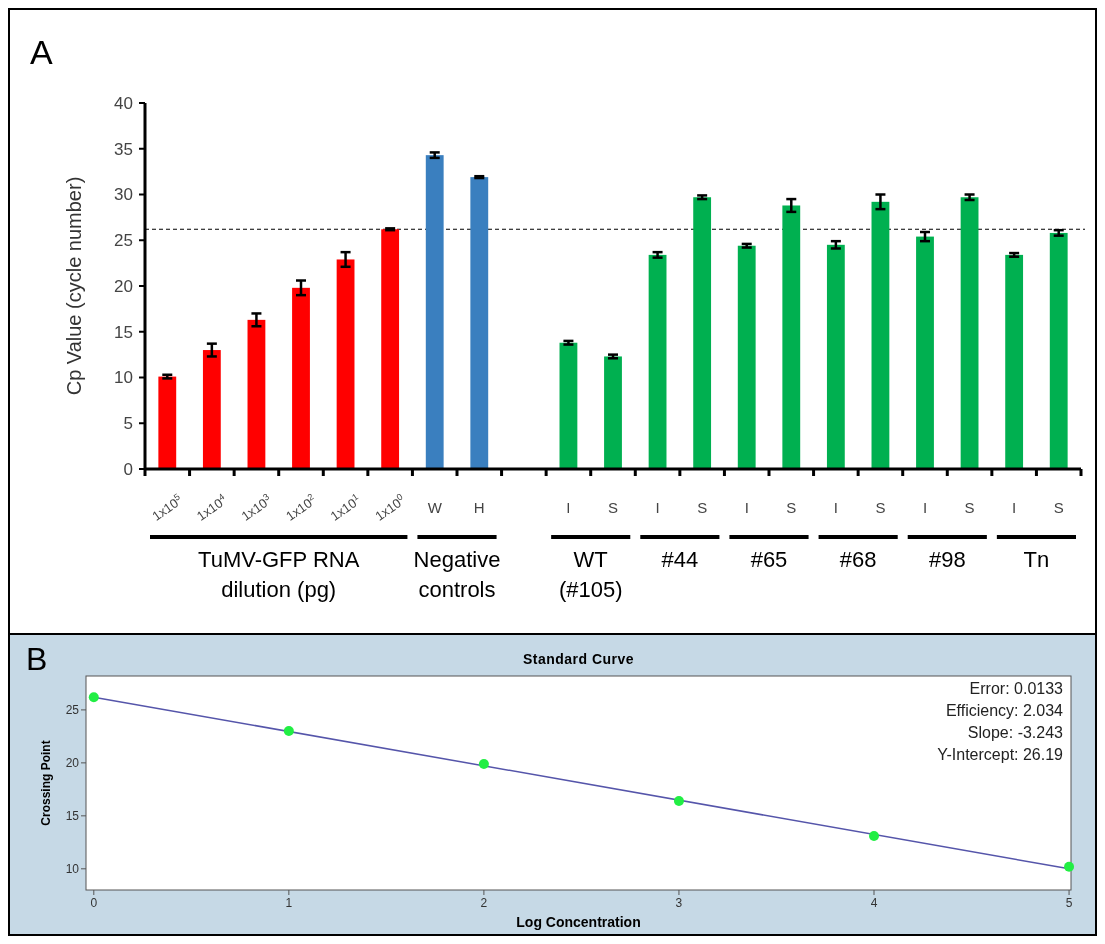  I want to click on x-tick-label: 1, so click(289, 903).